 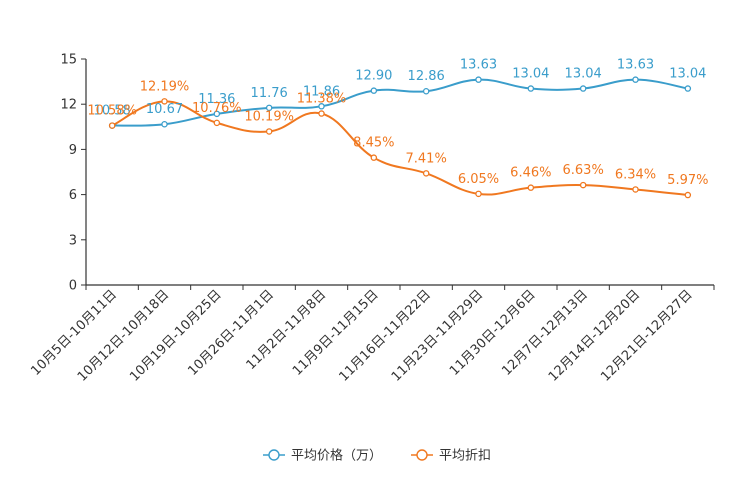 I want to click on data-label: 6.46%, so click(x=530, y=173).